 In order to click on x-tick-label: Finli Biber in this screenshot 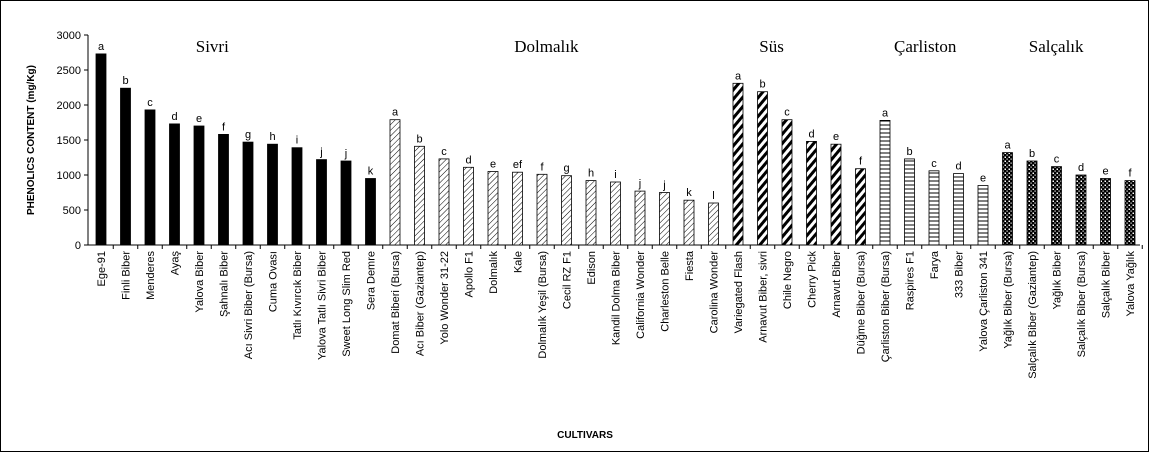, I will do `click(127, 275)`.